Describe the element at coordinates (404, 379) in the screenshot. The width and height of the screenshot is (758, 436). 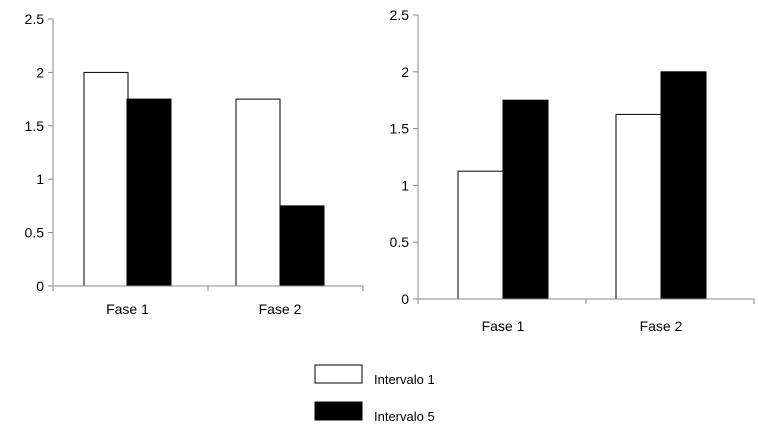
I see `legend-label-intervalo-1: Intervalo 1` at that location.